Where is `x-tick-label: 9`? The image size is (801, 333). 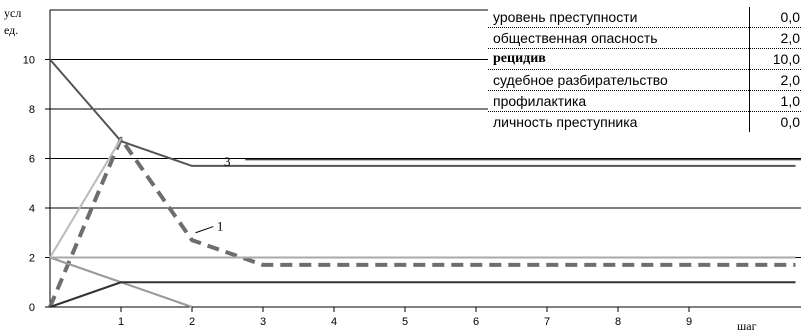
x-tick-label: 9 is located at coordinates (689, 322).